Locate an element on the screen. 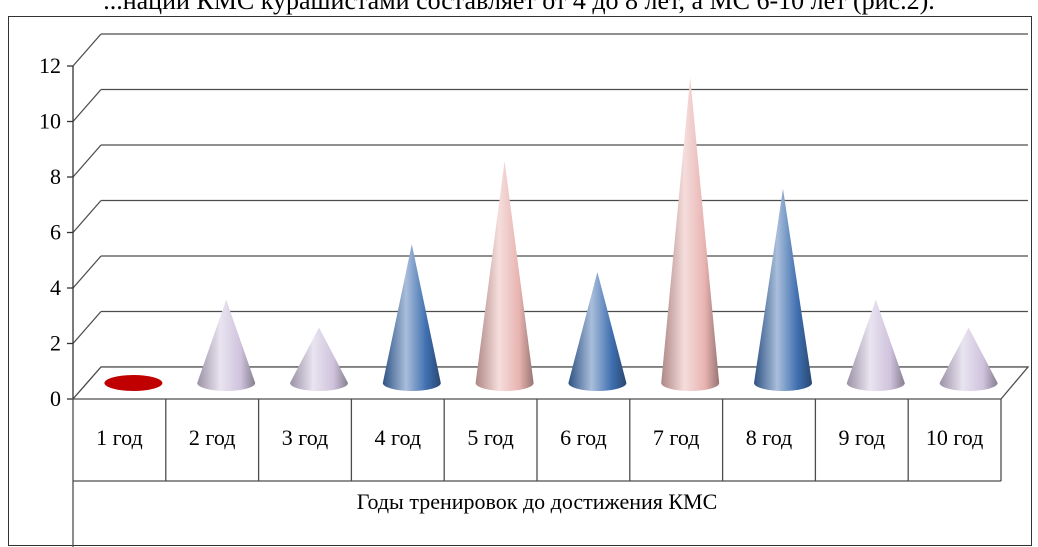  x-tick-label: 2 год is located at coordinates (212, 437).